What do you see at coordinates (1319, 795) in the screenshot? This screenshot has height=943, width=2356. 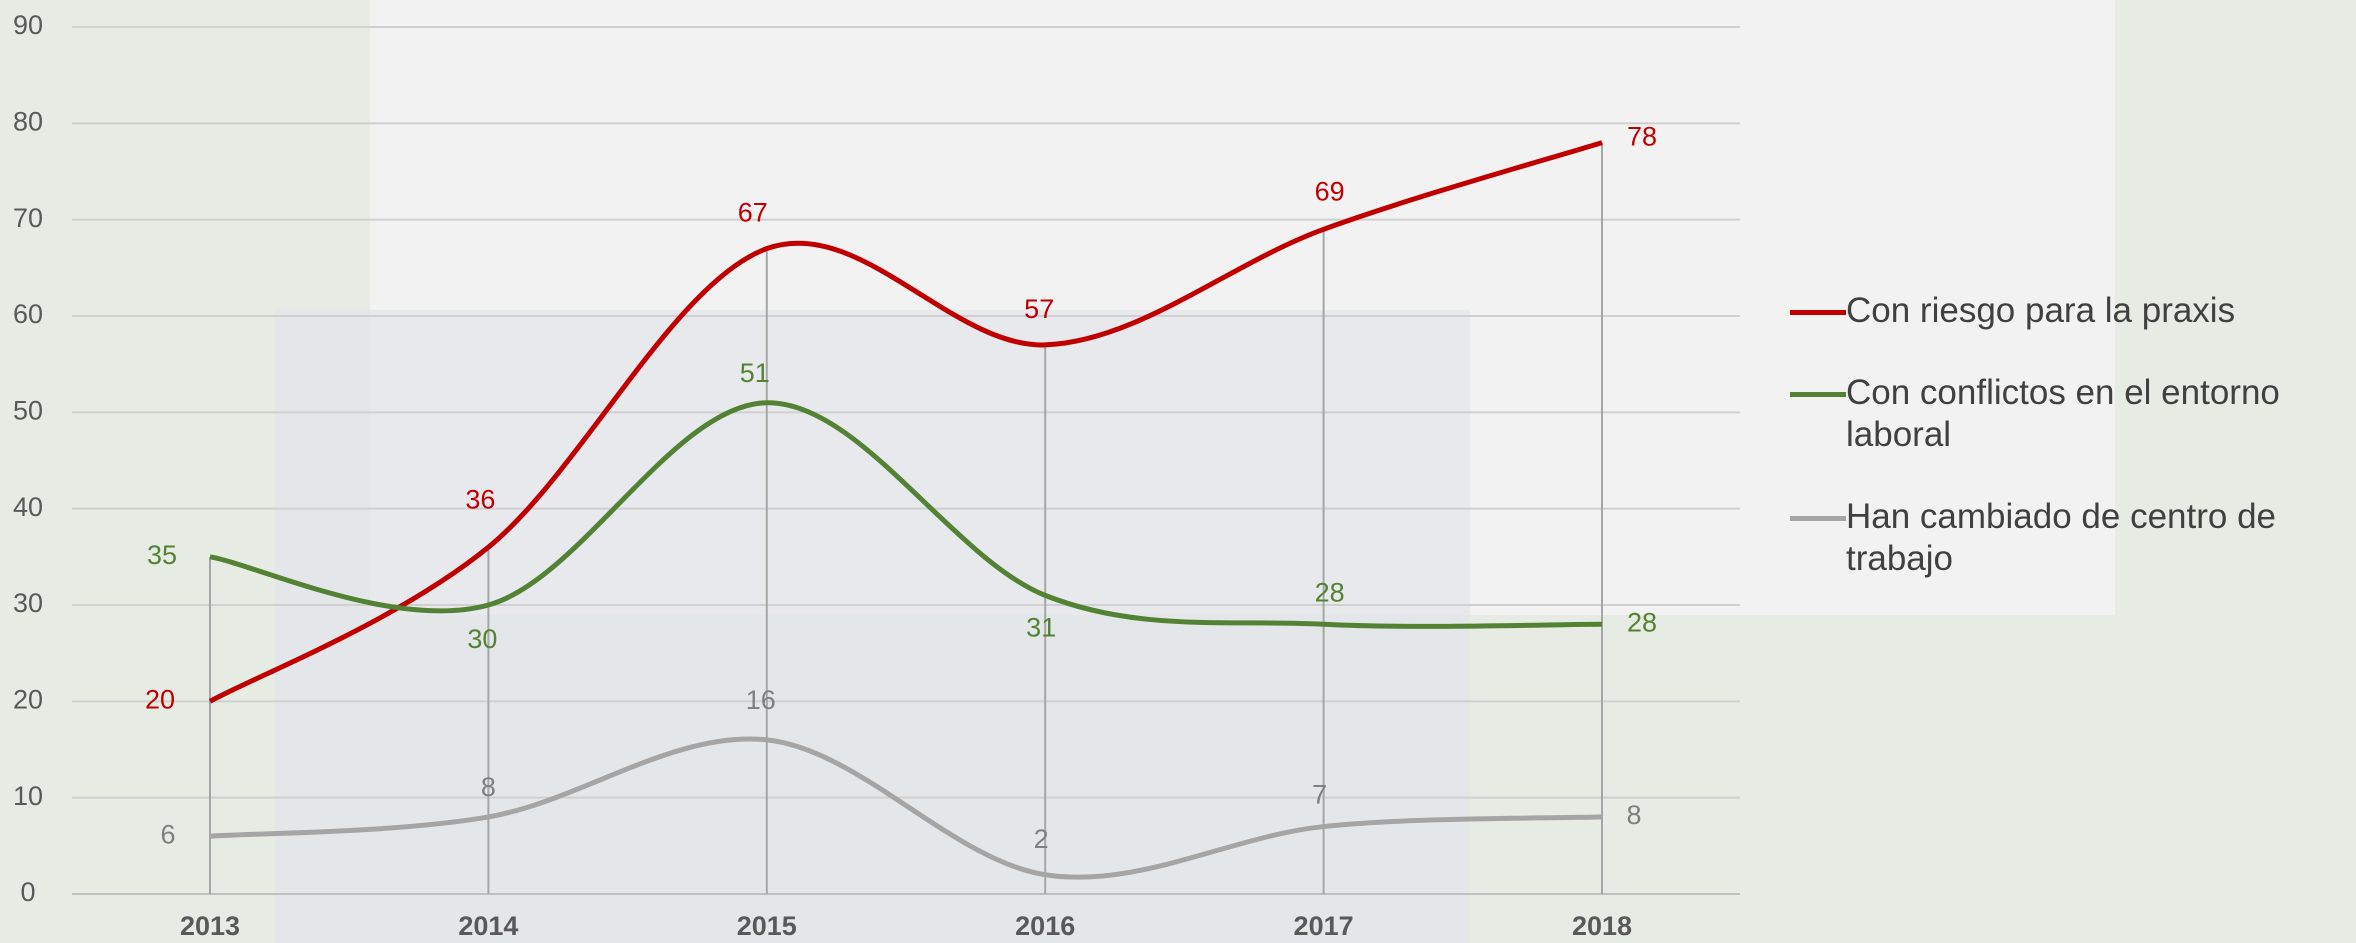 I see `data-label: 7` at bounding box center [1319, 795].